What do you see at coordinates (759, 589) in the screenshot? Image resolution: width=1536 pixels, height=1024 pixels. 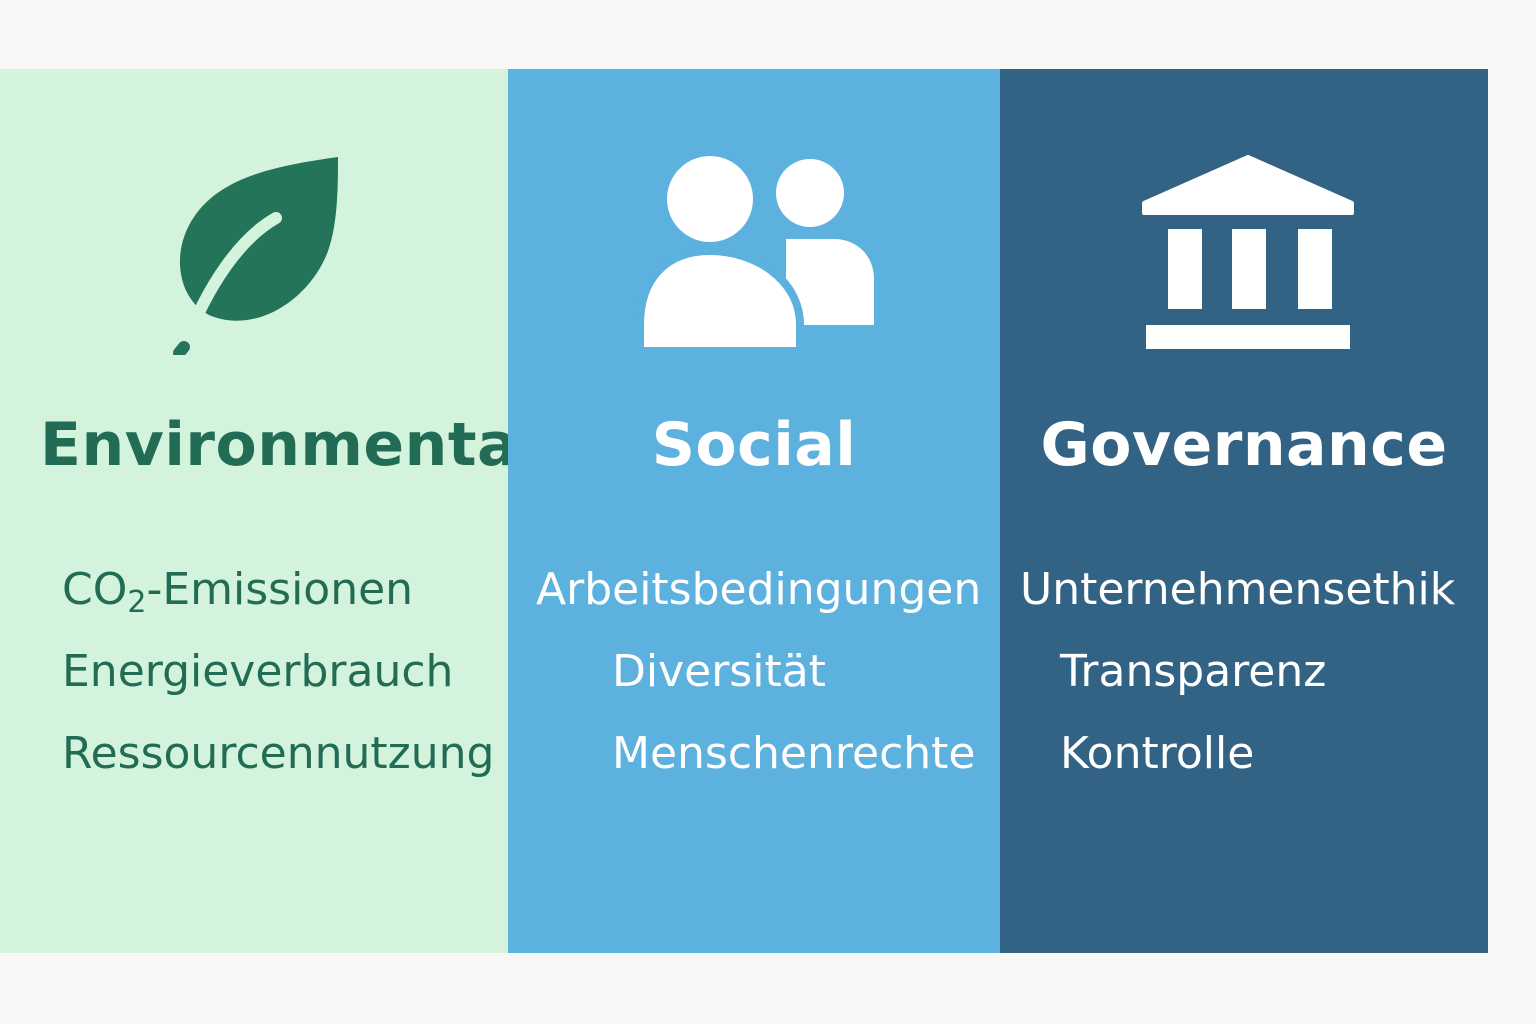 I see `list-item: Arbeitsbedingungen` at bounding box center [759, 589].